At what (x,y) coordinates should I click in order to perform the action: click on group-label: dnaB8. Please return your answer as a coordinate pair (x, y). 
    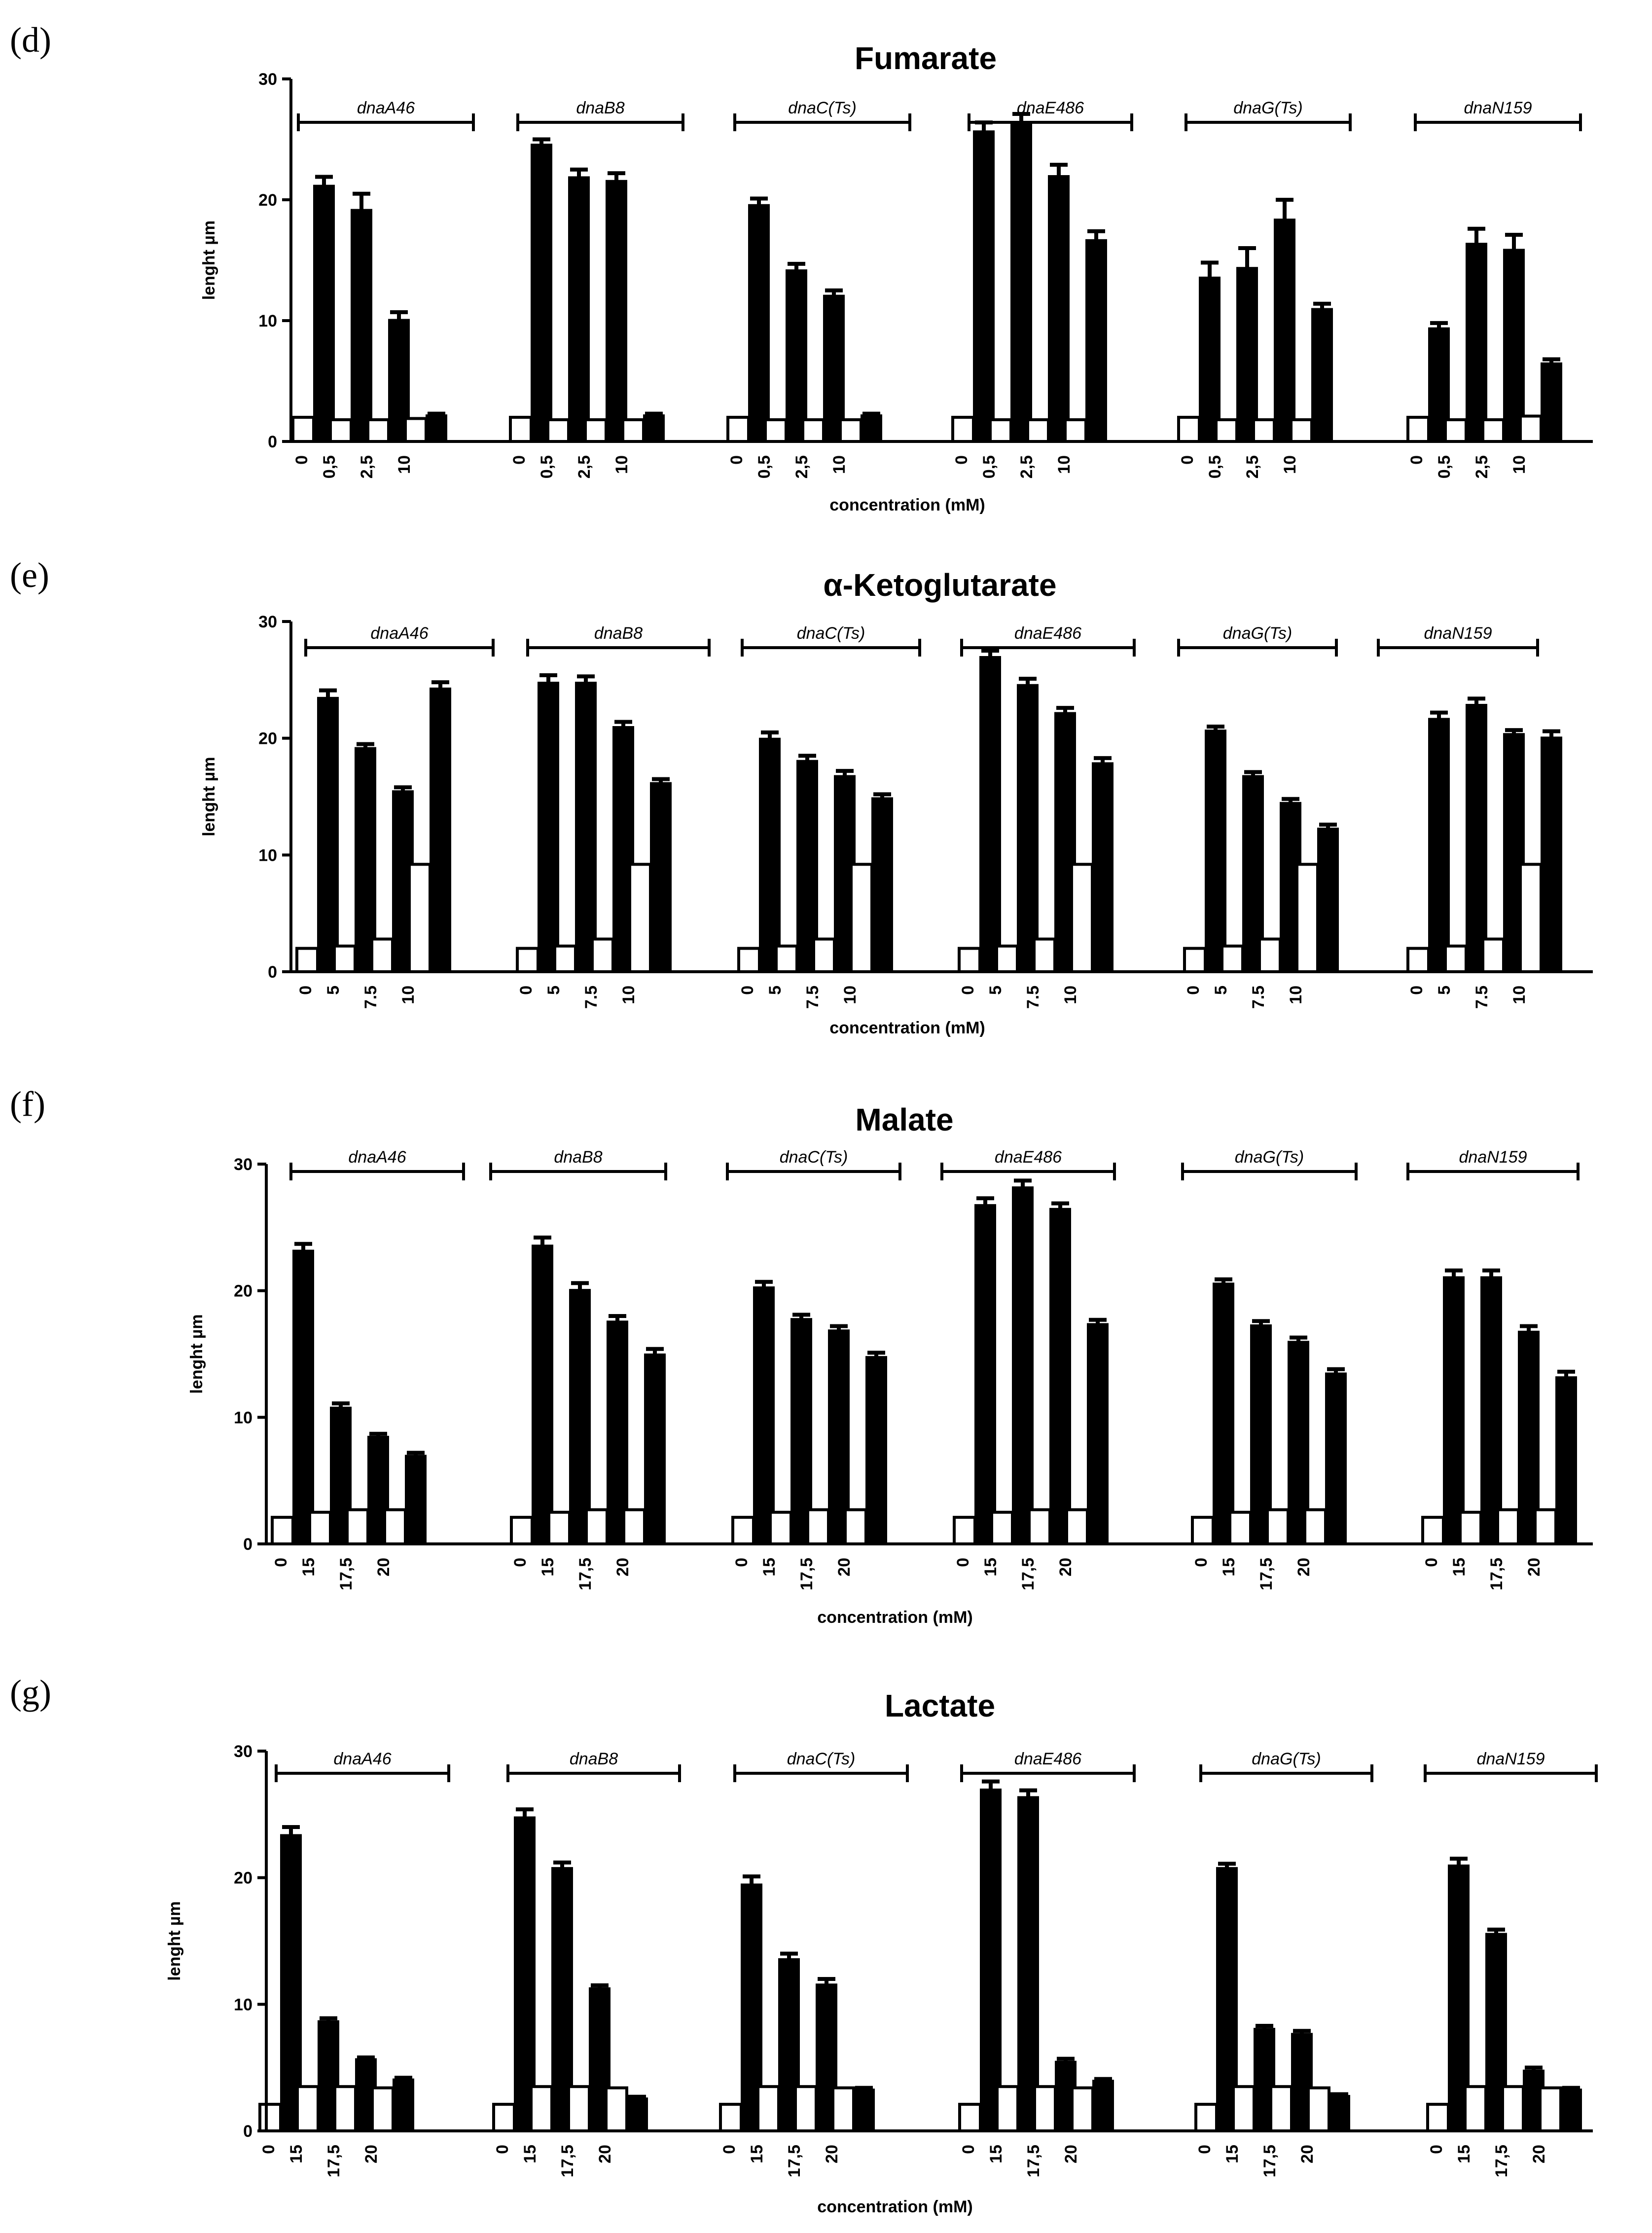
    Looking at the image, I should click on (578, 1157).